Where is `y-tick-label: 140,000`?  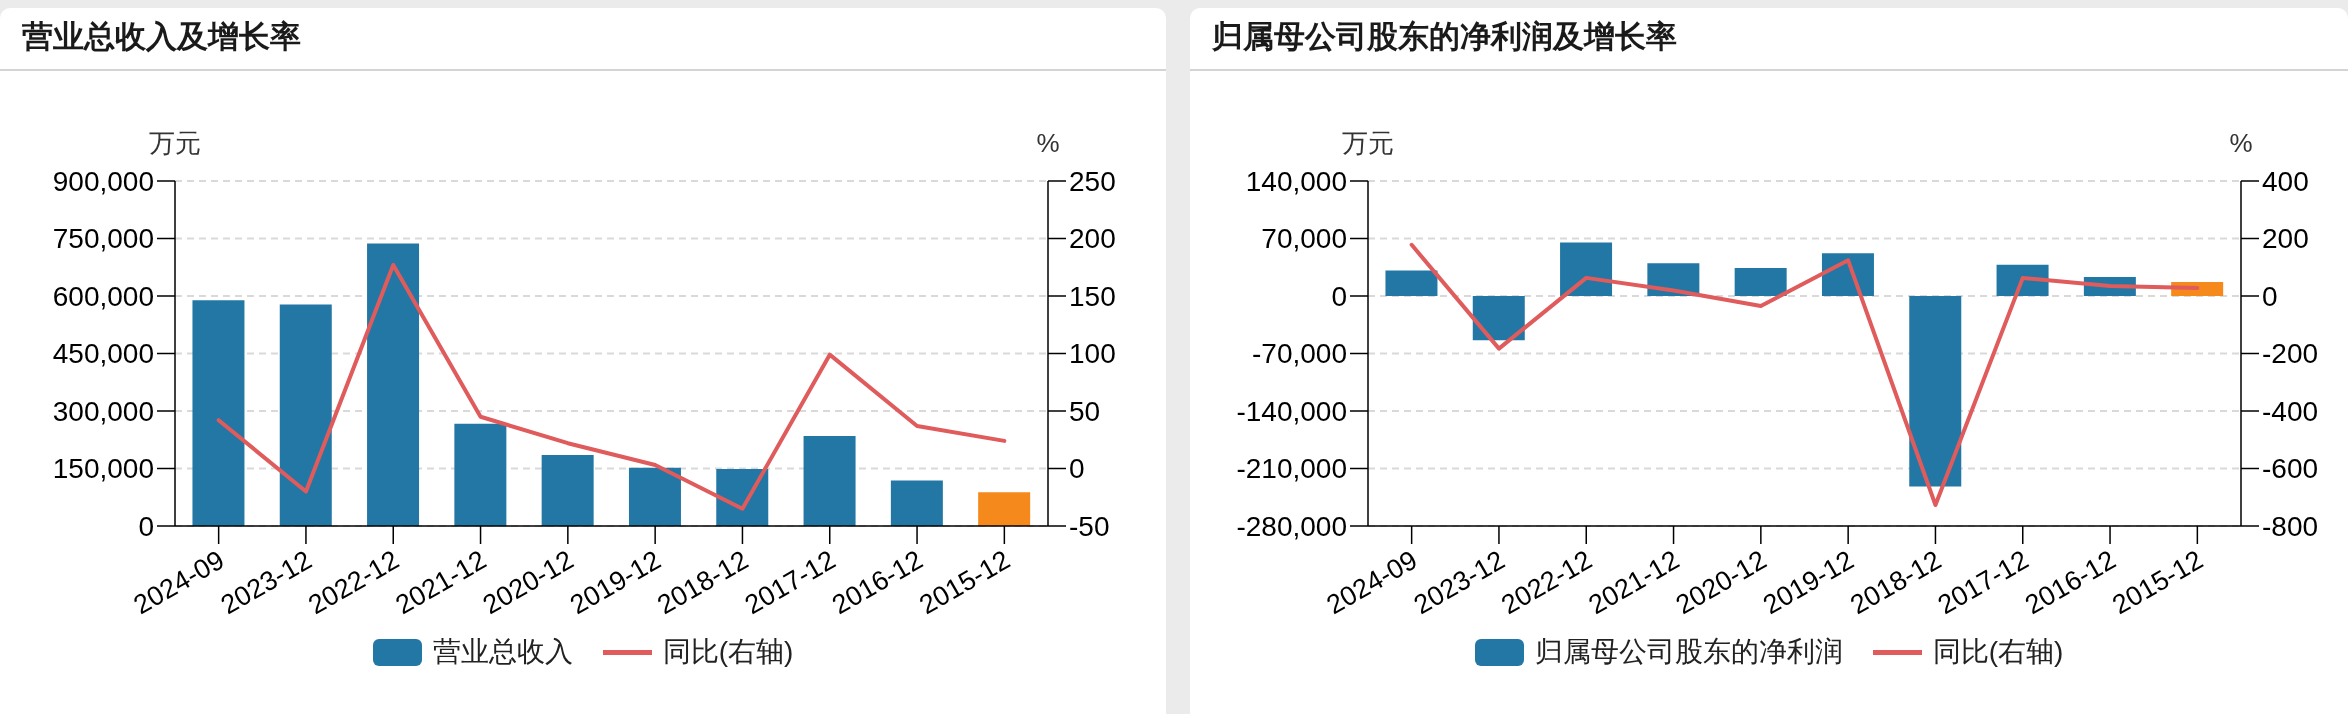
y-tick-label: 140,000 is located at coordinates (1296, 181).